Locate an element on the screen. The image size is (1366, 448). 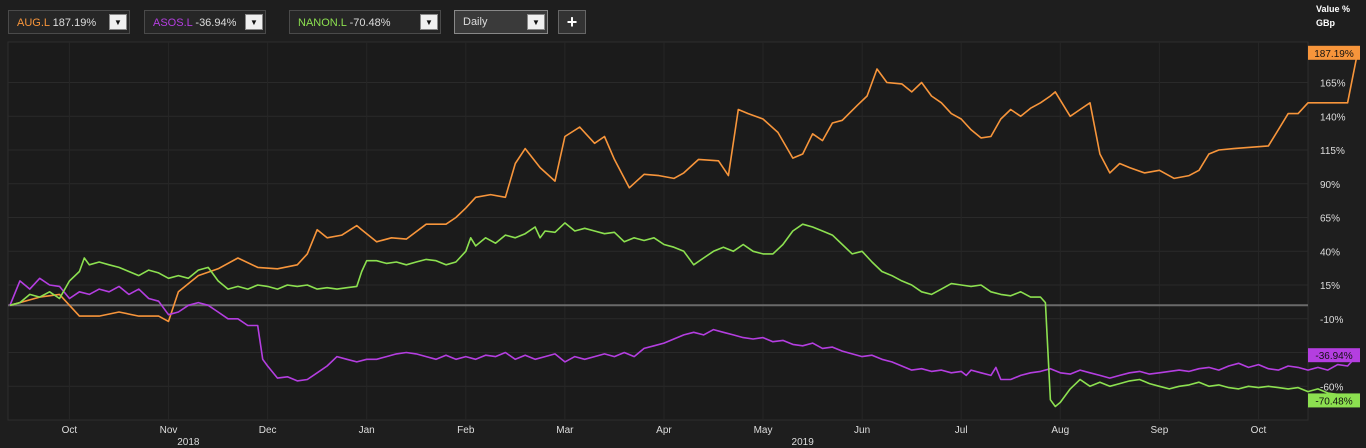
x-tick-label: Feb is located at coordinates (466, 430).